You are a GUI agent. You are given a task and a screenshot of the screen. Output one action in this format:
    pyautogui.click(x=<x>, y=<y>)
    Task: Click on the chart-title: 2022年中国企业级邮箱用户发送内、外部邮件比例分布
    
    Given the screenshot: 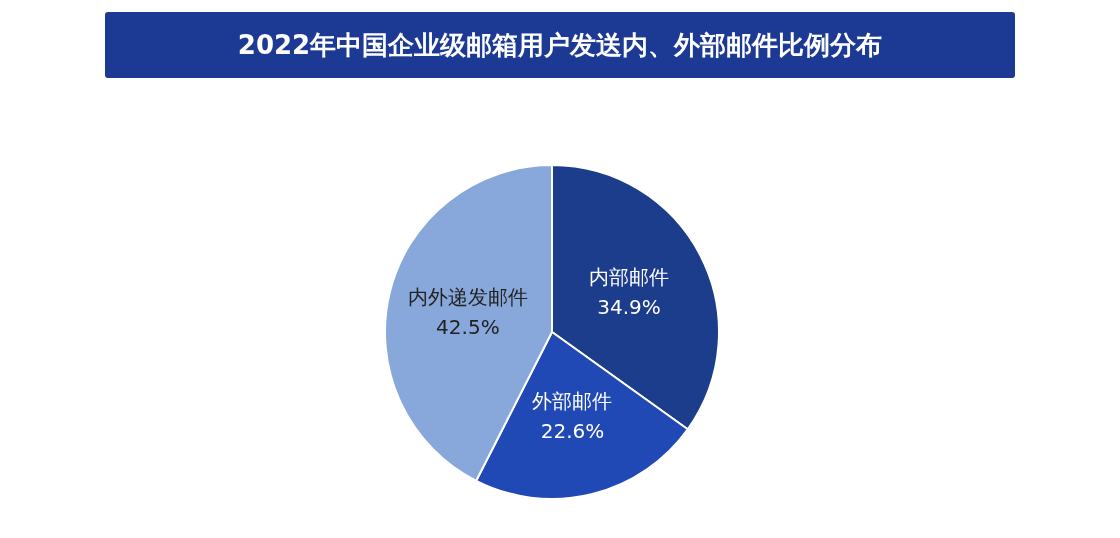 What is the action you would take?
    pyautogui.click(x=560, y=45)
    